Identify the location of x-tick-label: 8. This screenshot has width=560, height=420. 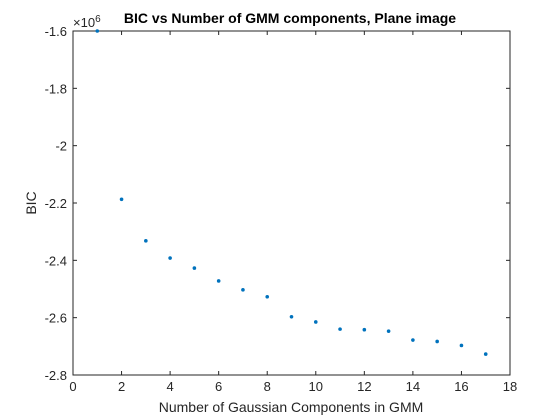
(267, 386).